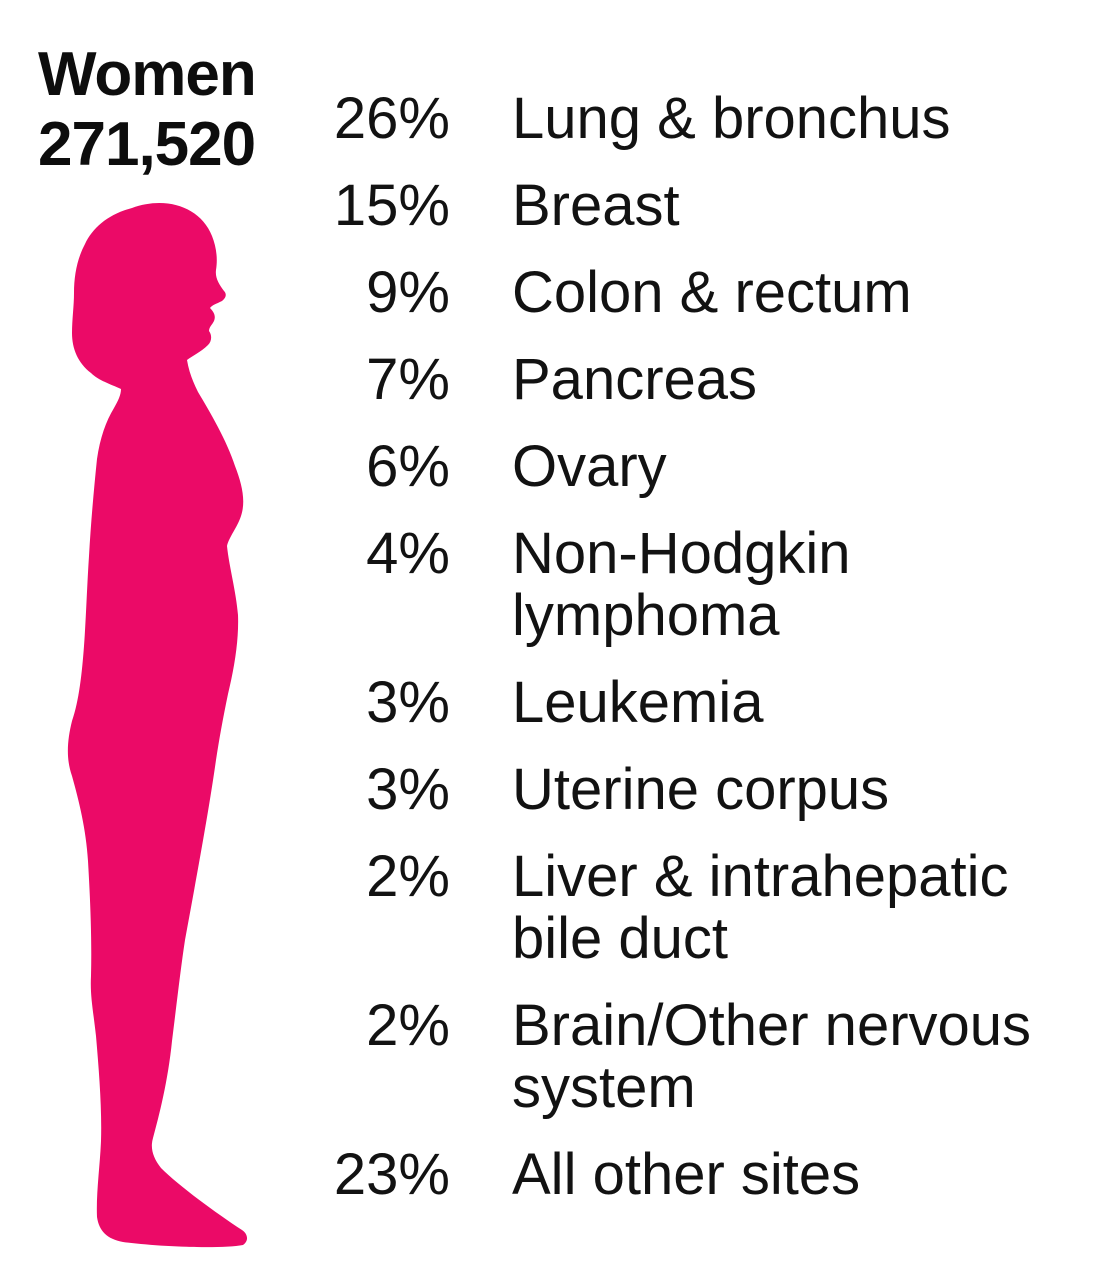 The image size is (1098, 1280). Describe the element at coordinates (408, 292) in the screenshot. I see `item-percent: 9%` at that location.